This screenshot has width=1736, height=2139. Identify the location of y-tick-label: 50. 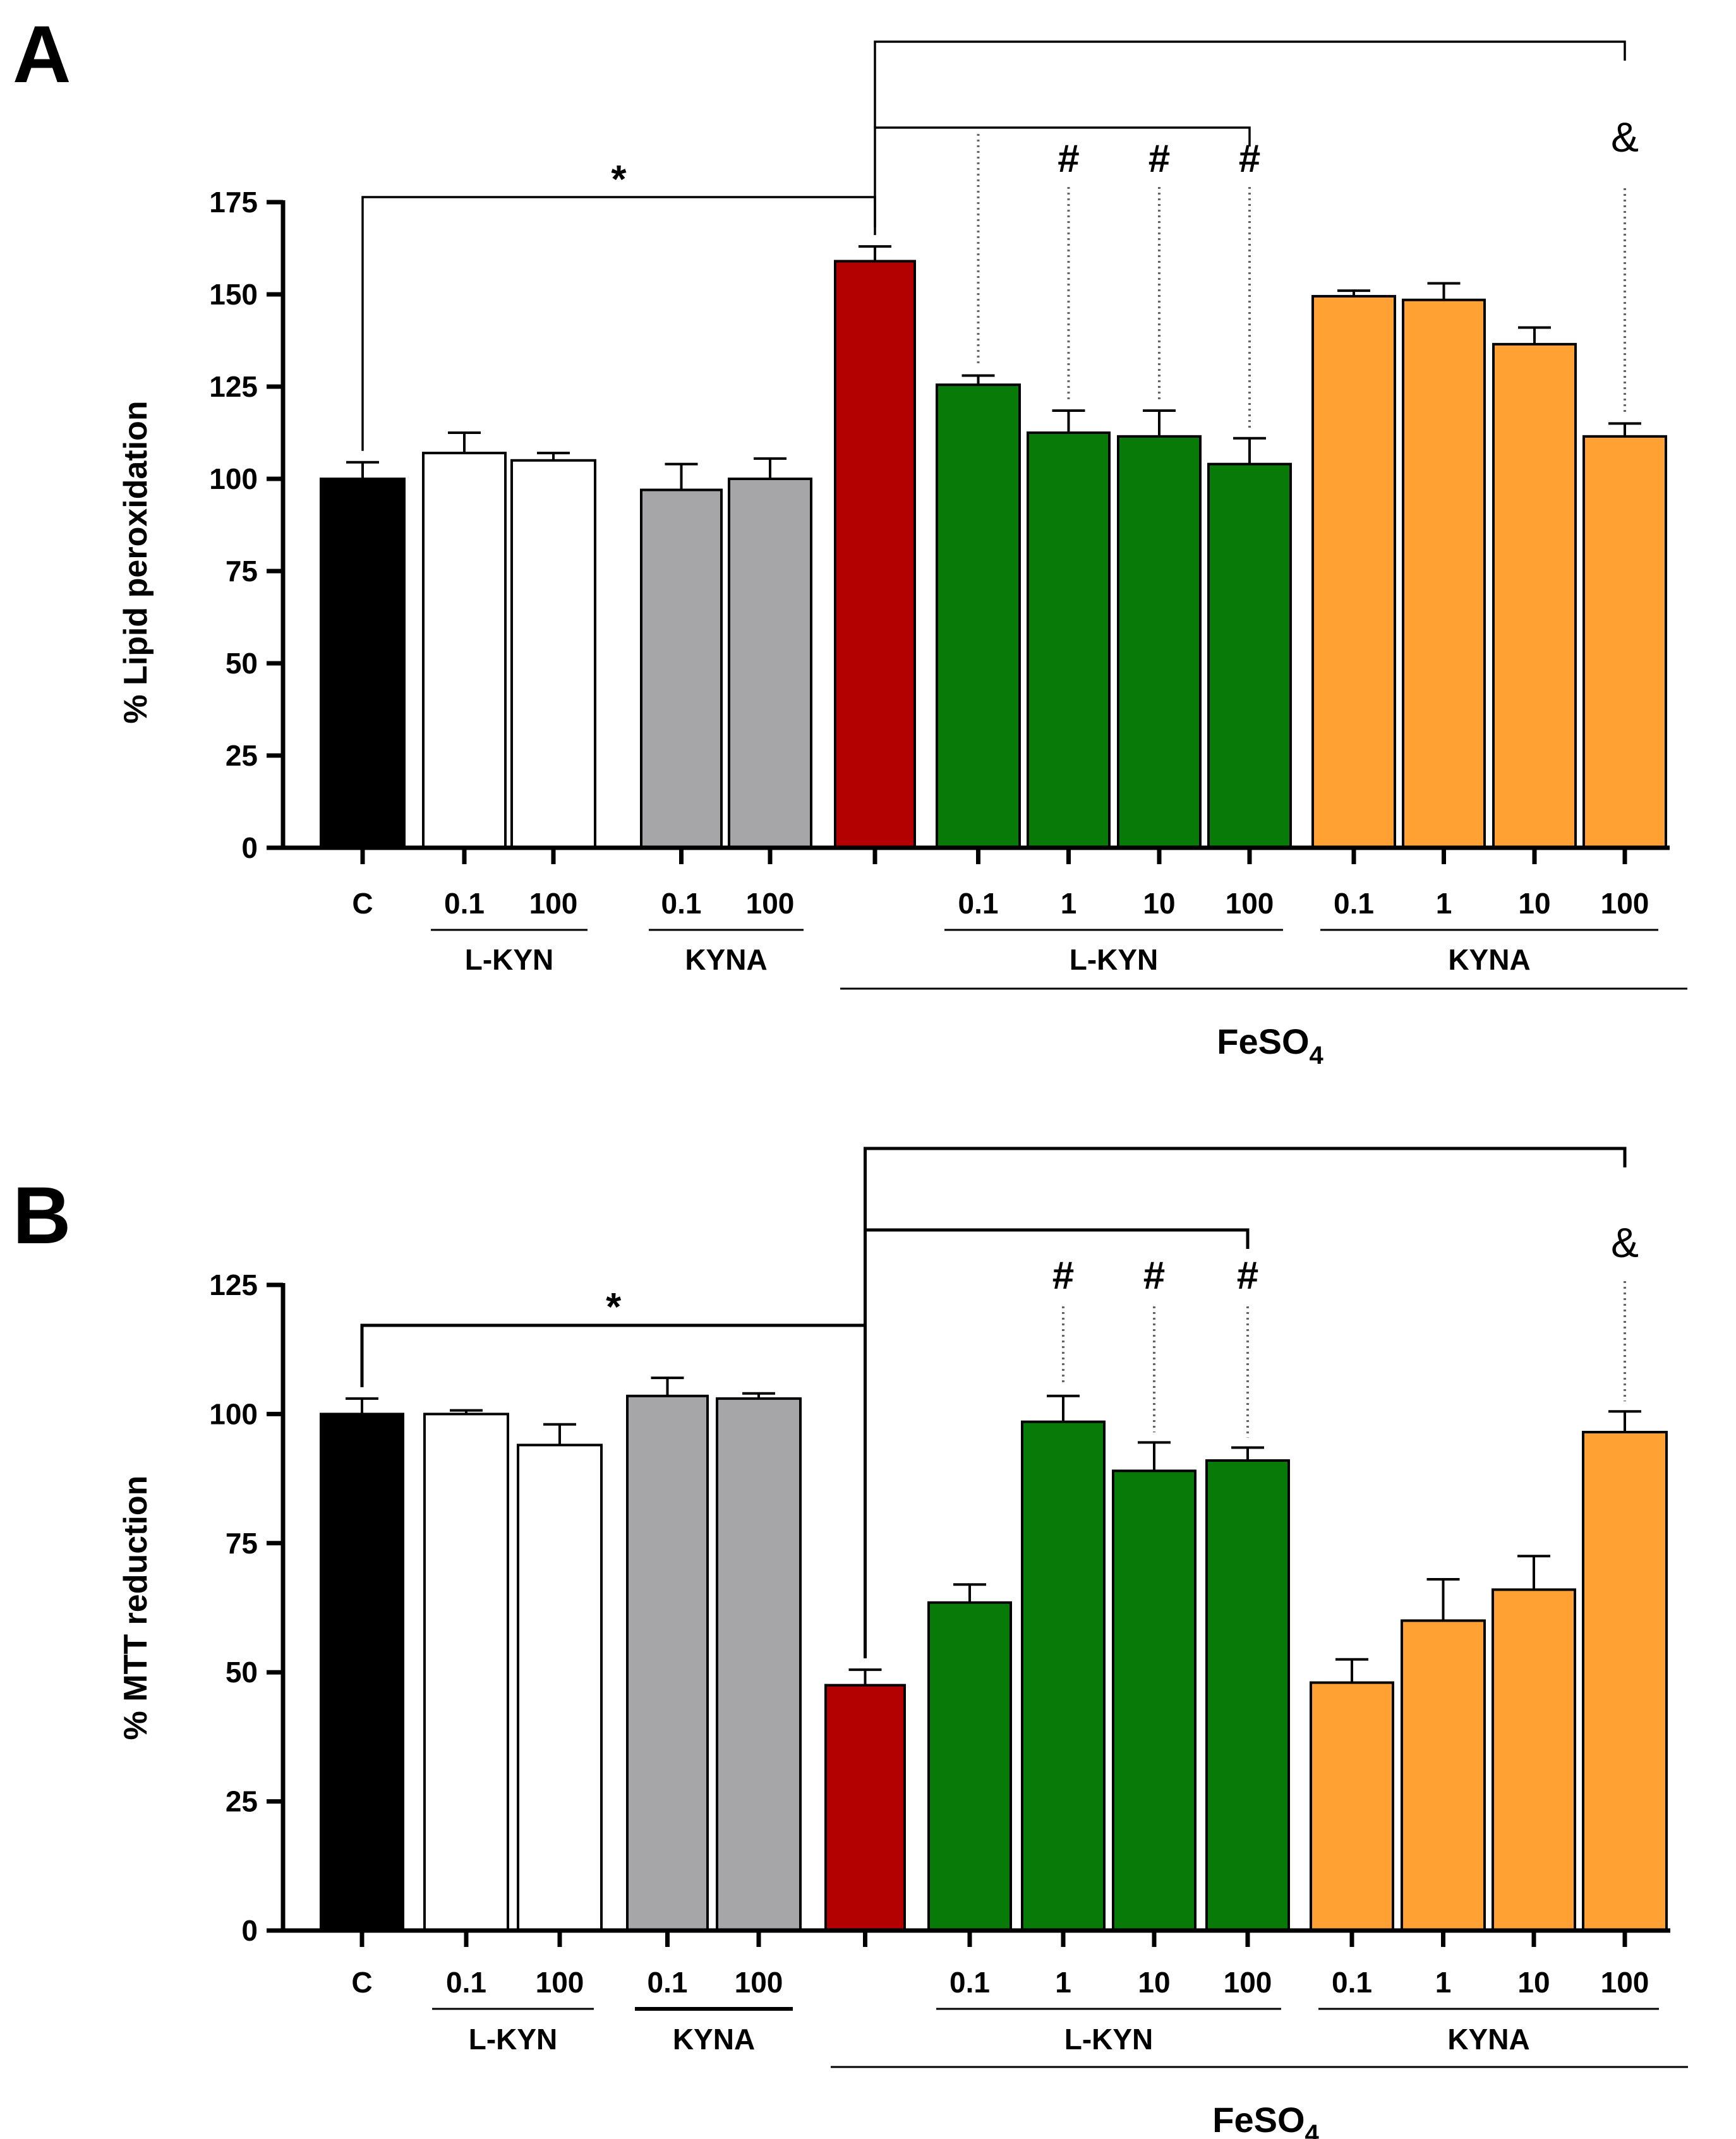
(242, 664).